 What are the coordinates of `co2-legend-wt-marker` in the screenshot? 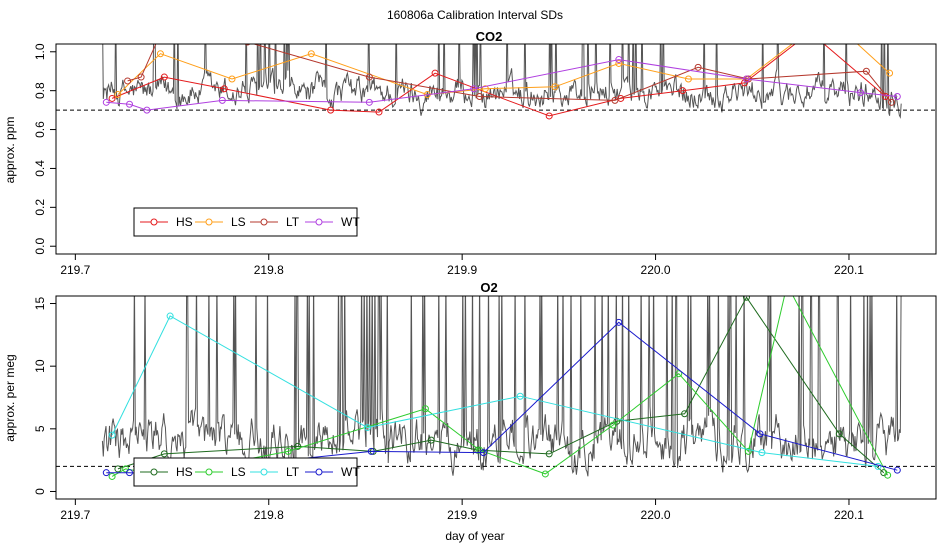 It's located at (319, 222).